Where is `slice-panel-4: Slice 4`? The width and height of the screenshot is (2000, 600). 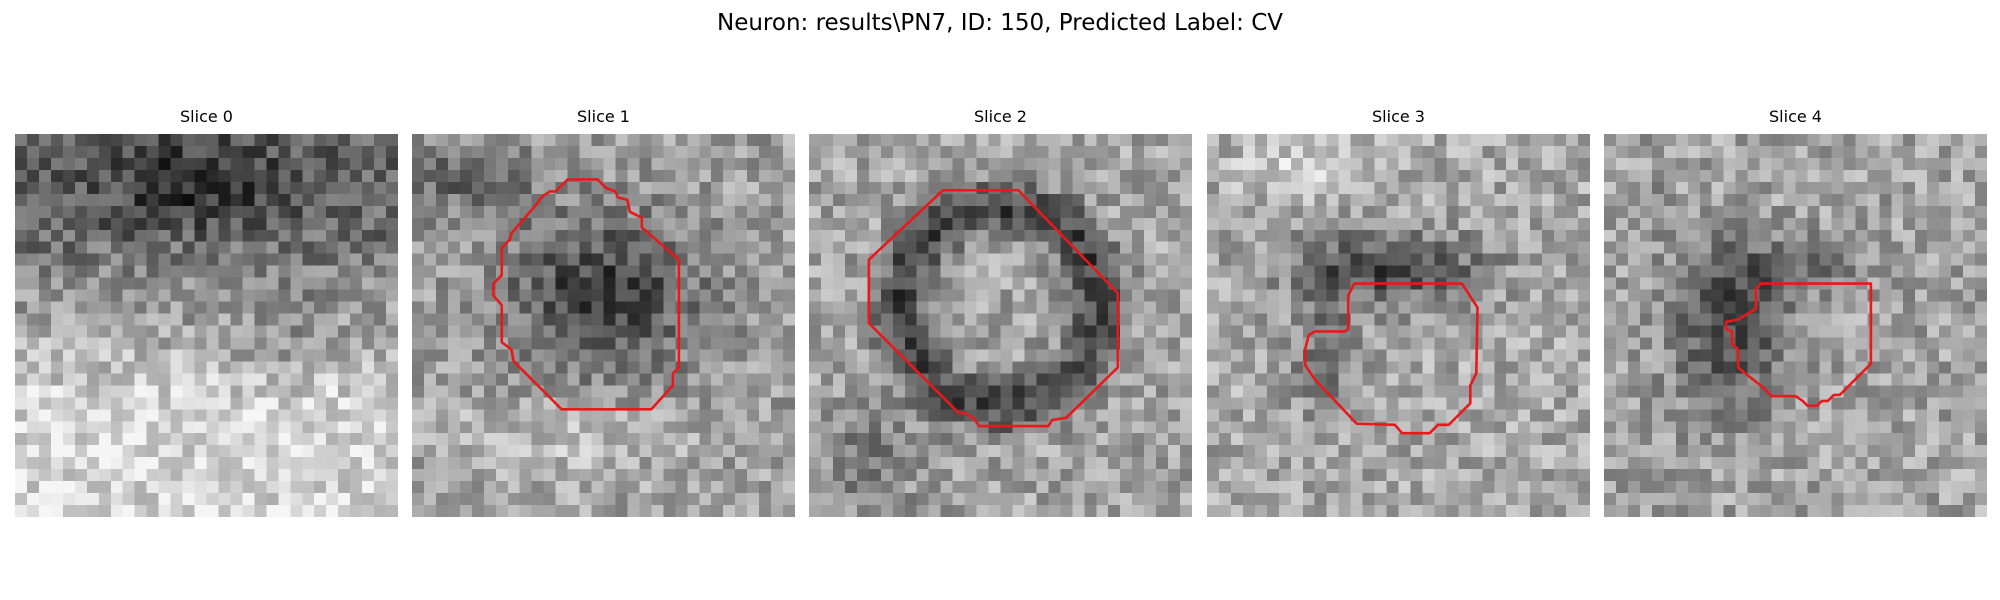 slice-panel-4: Slice 4 is located at coordinates (1795, 312).